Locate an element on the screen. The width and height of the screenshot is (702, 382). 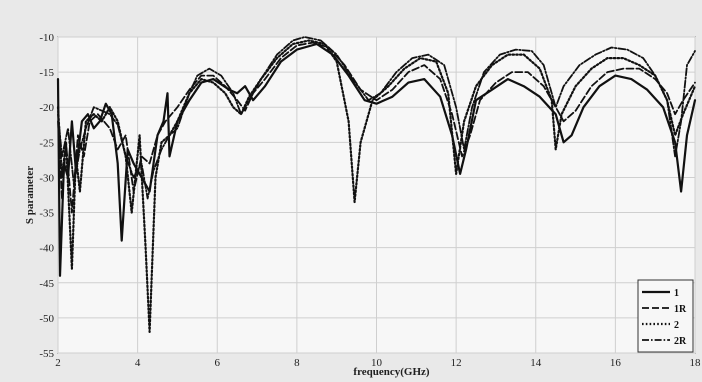
legend-label: 2 is located at coordinates (676, 325).